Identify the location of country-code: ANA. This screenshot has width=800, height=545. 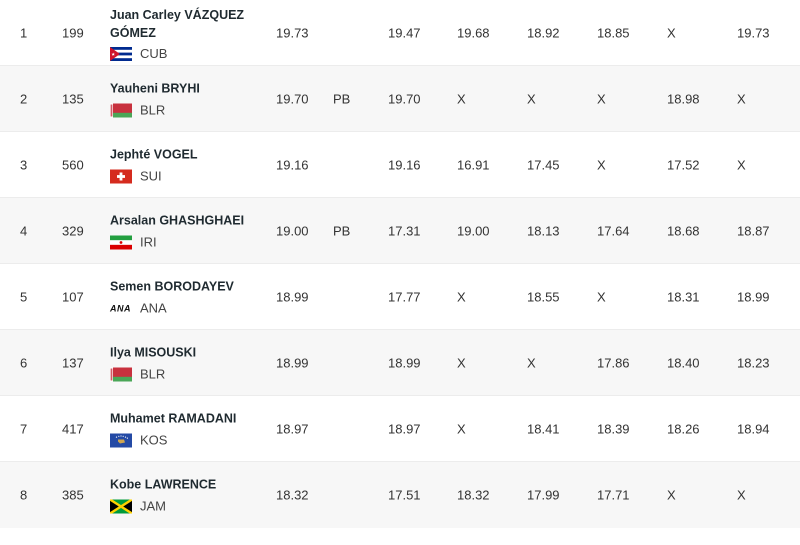
(153, 307).